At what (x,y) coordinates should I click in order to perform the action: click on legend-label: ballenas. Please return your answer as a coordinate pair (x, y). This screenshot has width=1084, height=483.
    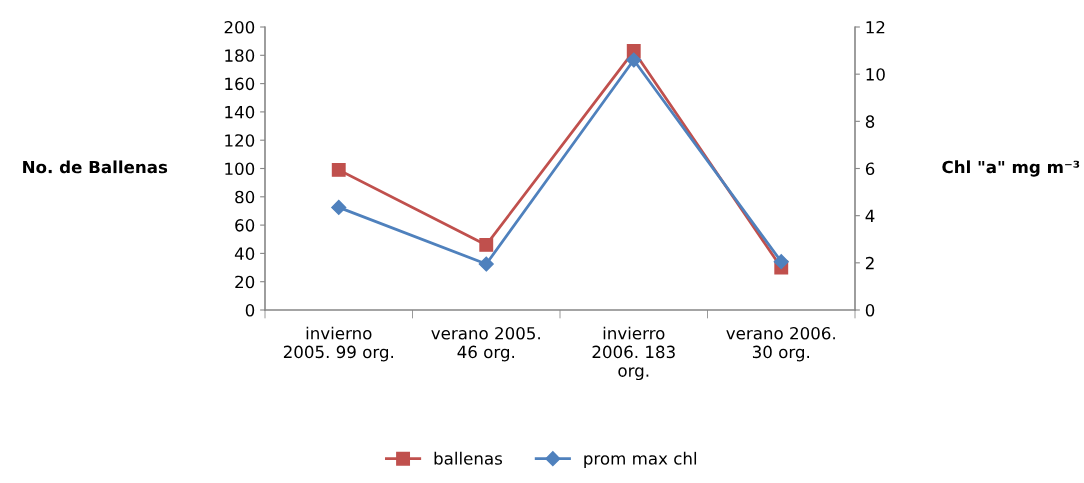
    Looking at the image, I should click on (468, 458).